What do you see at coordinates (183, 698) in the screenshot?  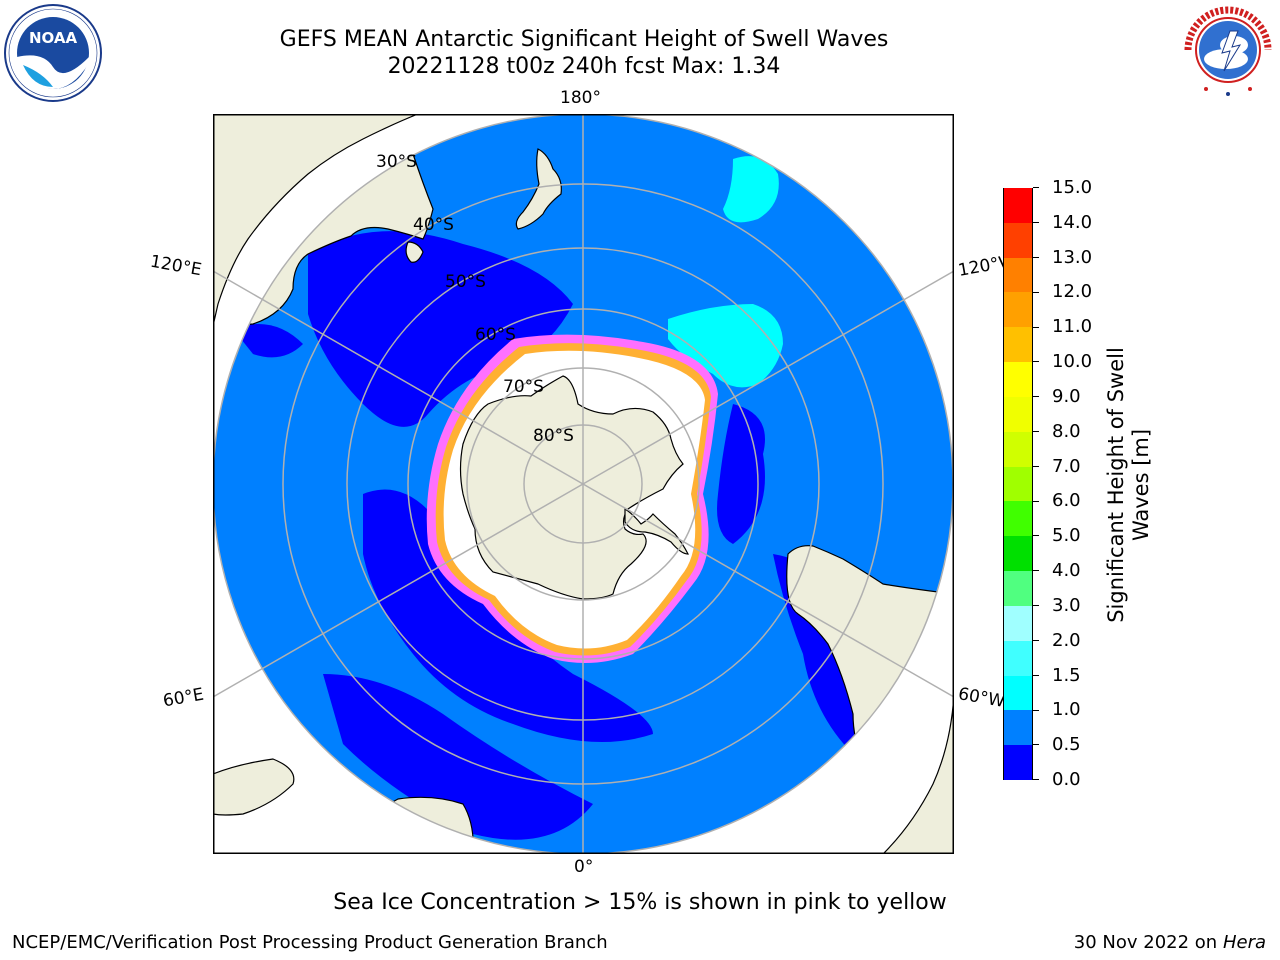 I see `lon-label-60e: 60°E` at bounding box center [183, 698].